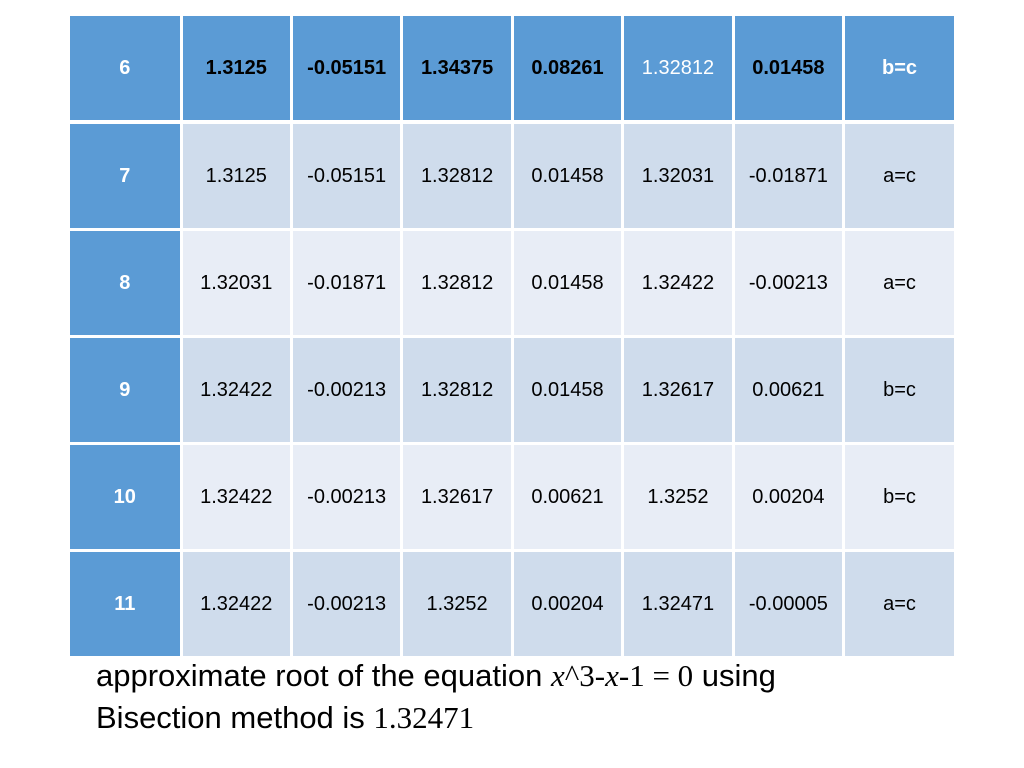 Image resolution: width=1024 pixels, height=768 pixels. Describe the element at coordinates (126, 176) in the screenshot. I see `iteration-number-cell: 7` at that location.